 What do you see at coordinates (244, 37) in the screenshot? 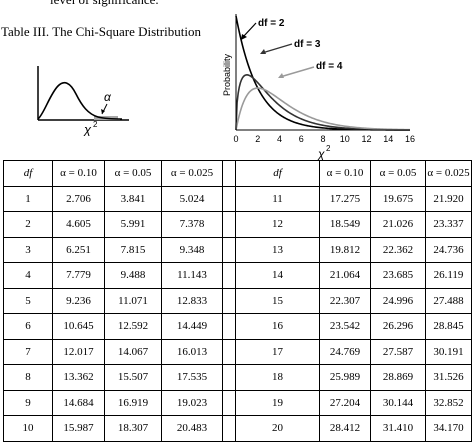
I see `df2-arrow-head` at bounding box center [244, 37].